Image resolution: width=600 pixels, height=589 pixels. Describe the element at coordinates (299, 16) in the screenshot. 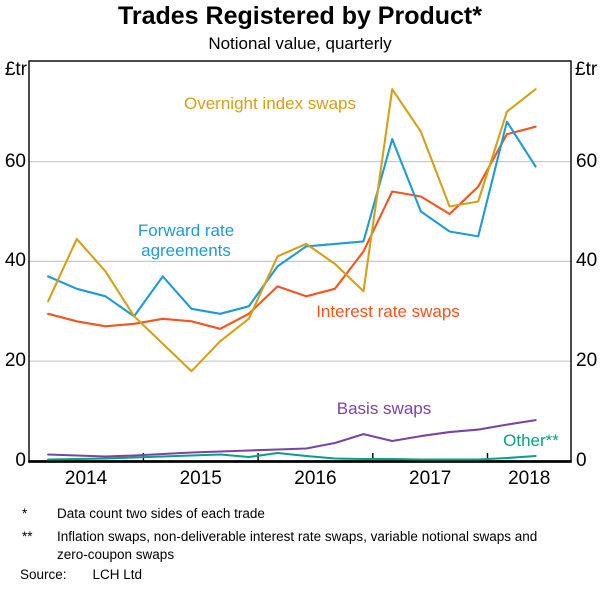

I see `chart-title: Trades Registered by Product*` at that location.